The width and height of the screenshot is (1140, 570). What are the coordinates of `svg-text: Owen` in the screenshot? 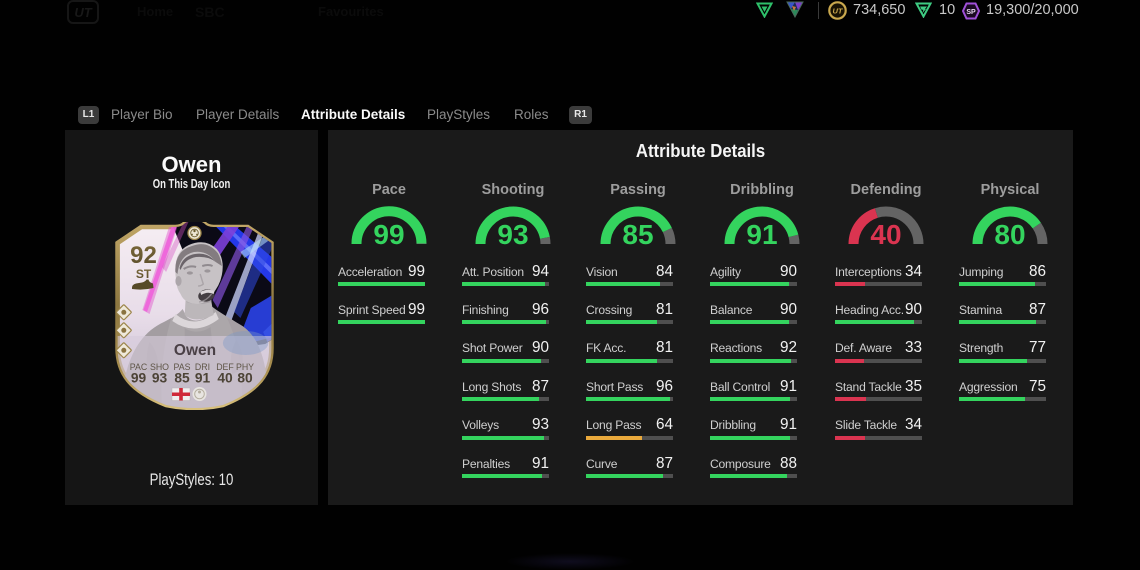 It's located at (195, 350).